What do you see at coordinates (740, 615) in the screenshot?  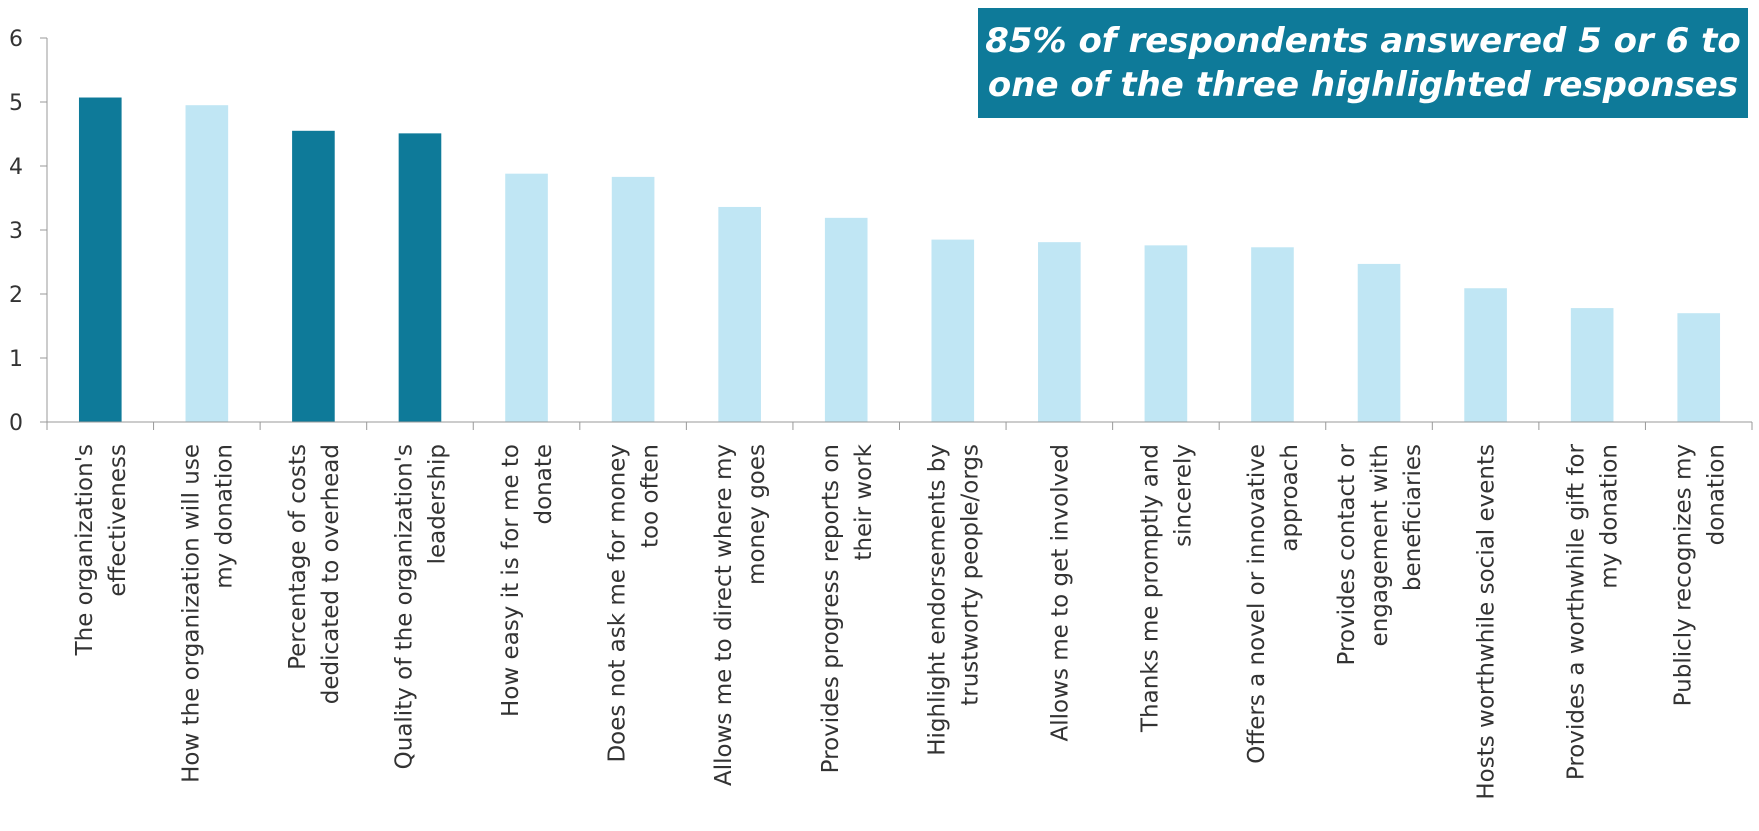 I see `x-tick-label: Allows me to direct where my money goes` at bounding box center [740, 615].